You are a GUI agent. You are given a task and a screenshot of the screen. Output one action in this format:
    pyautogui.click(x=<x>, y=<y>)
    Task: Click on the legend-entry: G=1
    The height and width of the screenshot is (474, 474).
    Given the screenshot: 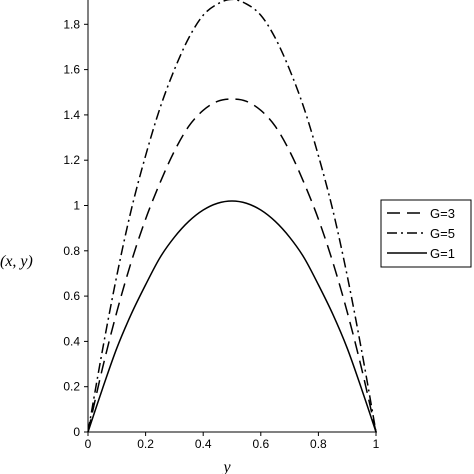 What is the action you would take?
    pyautogui.click(x=442, y=253)
    